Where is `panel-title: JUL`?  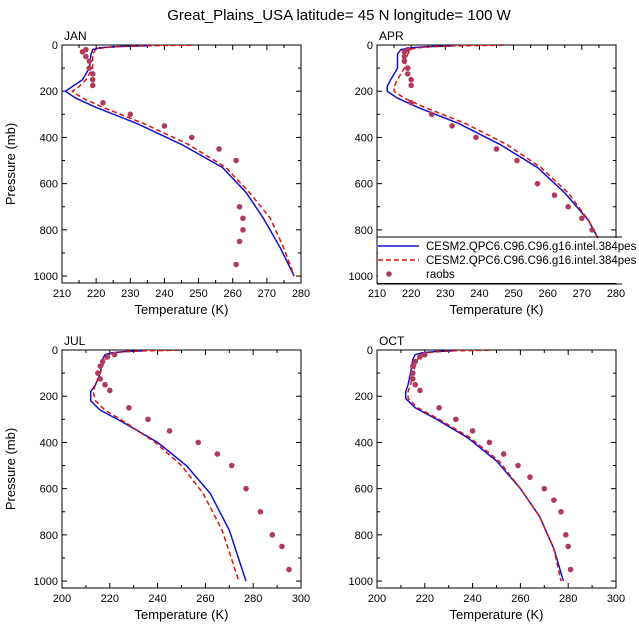 panel-title: JUL is located at coordinates (75, 341).